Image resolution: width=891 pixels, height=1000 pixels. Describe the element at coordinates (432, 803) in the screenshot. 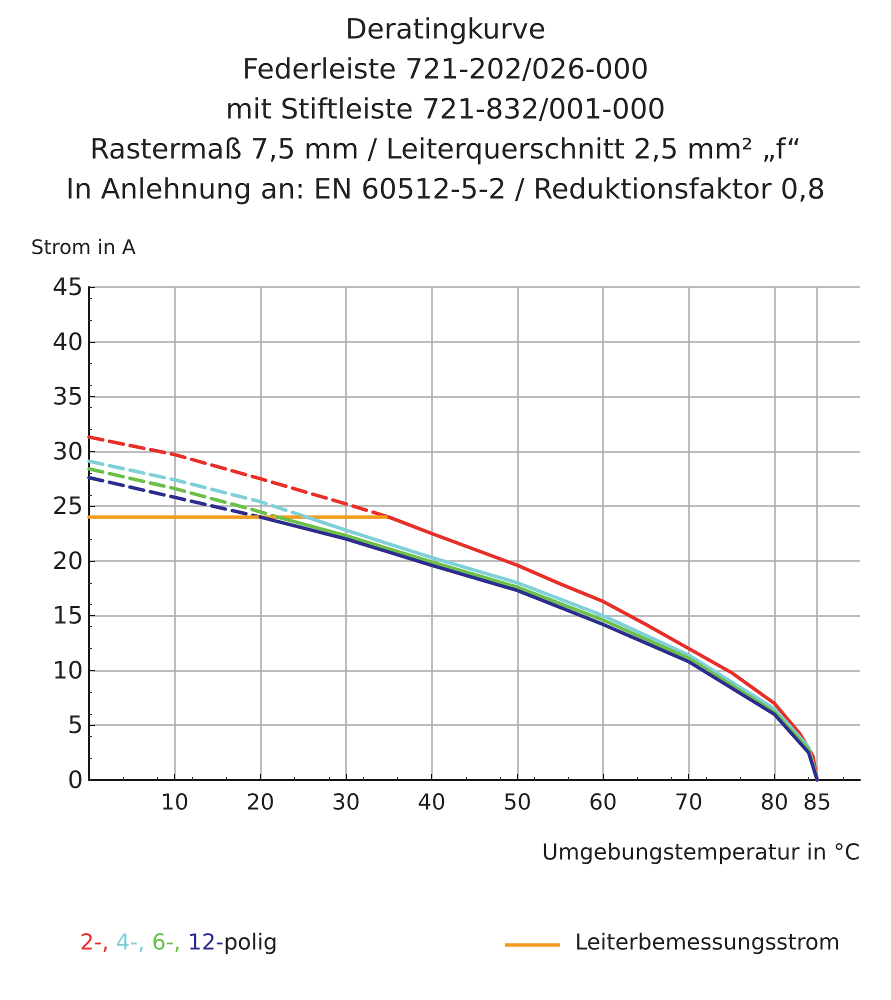

I see `x-tick-label: 40` at that location.